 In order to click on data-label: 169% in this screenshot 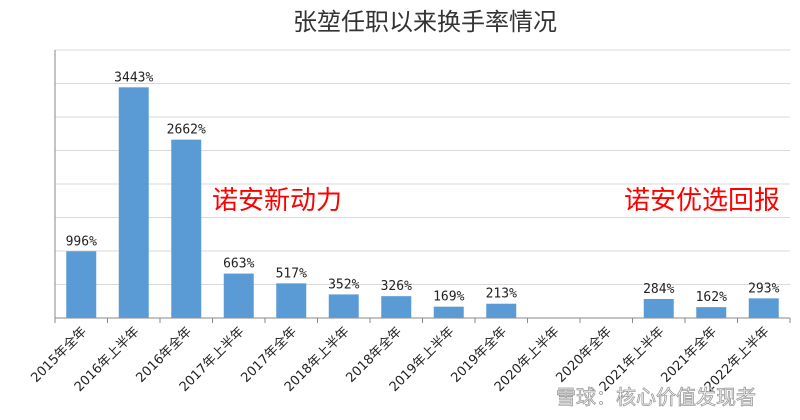, I will do `click(448, 297)`.